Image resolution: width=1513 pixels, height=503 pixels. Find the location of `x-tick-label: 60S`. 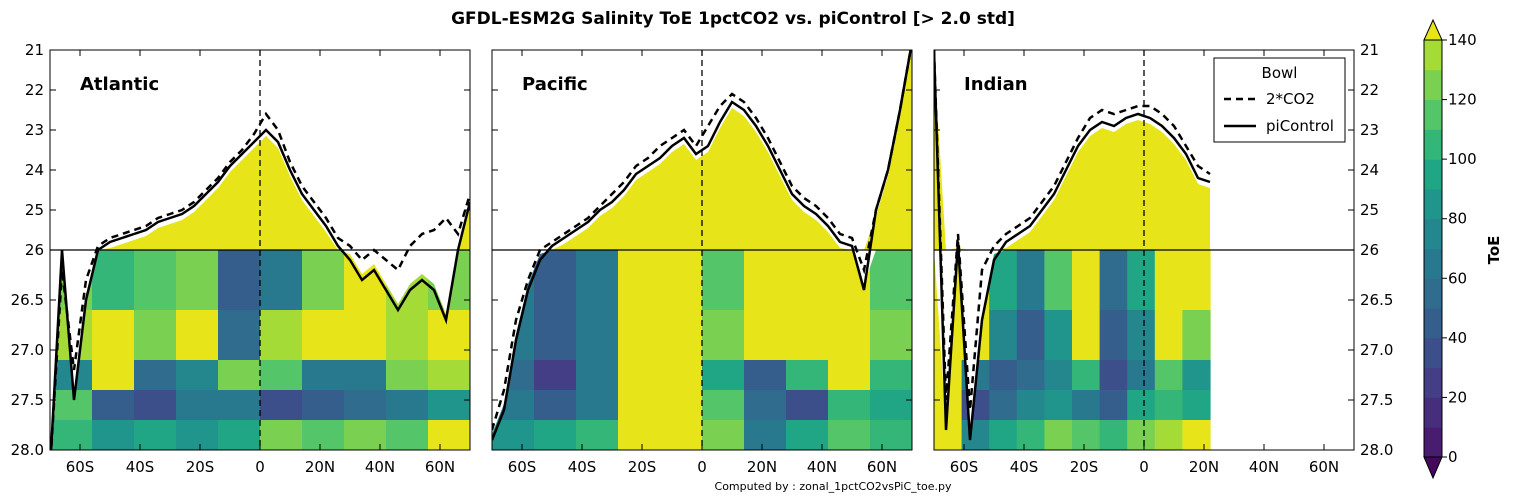

x-tick-label: 60S is located at coordinates (522, 467).